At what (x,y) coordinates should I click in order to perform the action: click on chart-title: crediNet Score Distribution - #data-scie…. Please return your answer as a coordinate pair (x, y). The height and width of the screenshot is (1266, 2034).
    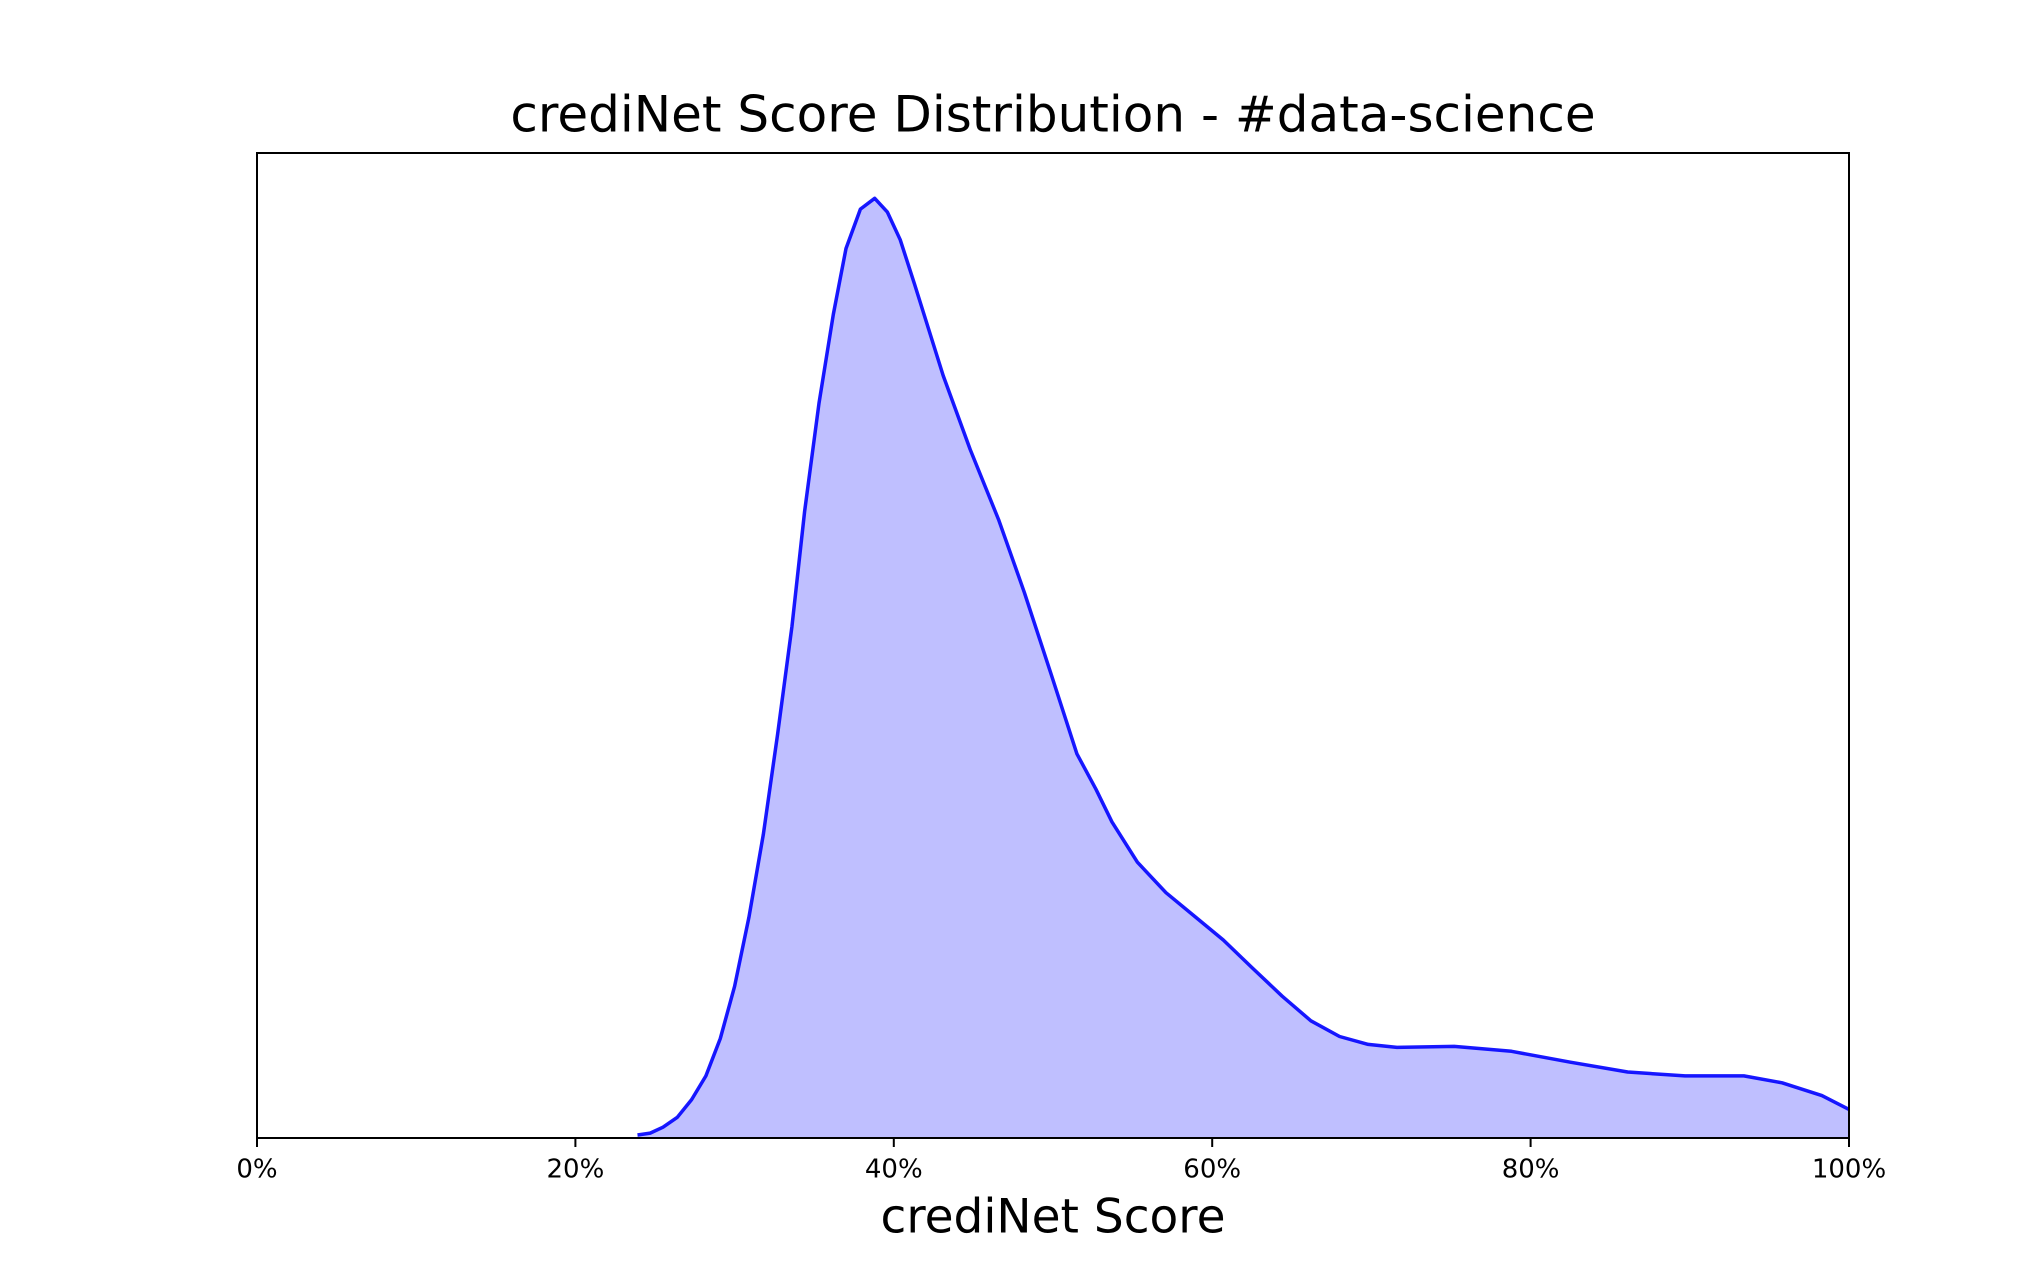
    Looking at the image, I should click on (1052, 115).